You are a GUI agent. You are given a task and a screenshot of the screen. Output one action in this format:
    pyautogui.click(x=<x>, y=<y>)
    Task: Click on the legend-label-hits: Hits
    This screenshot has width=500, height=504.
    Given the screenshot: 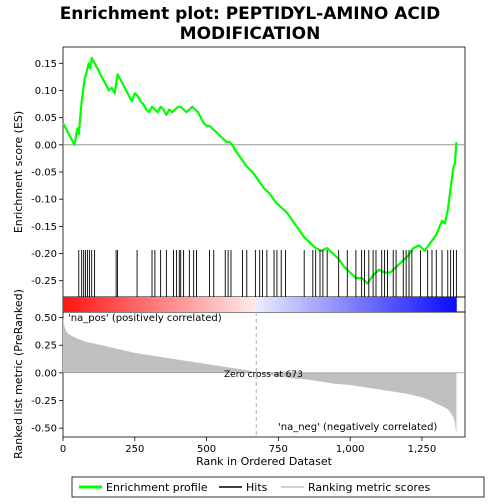 What is the action you would take?
    pyautogui.click(x=257, y=487)
    